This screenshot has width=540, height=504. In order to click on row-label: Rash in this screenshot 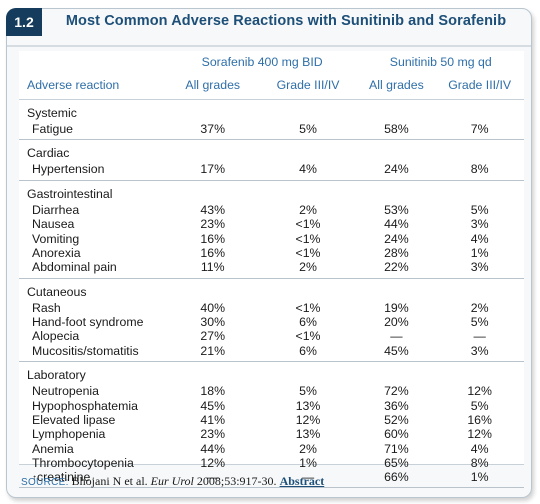, I will do `click(46, 307)`.